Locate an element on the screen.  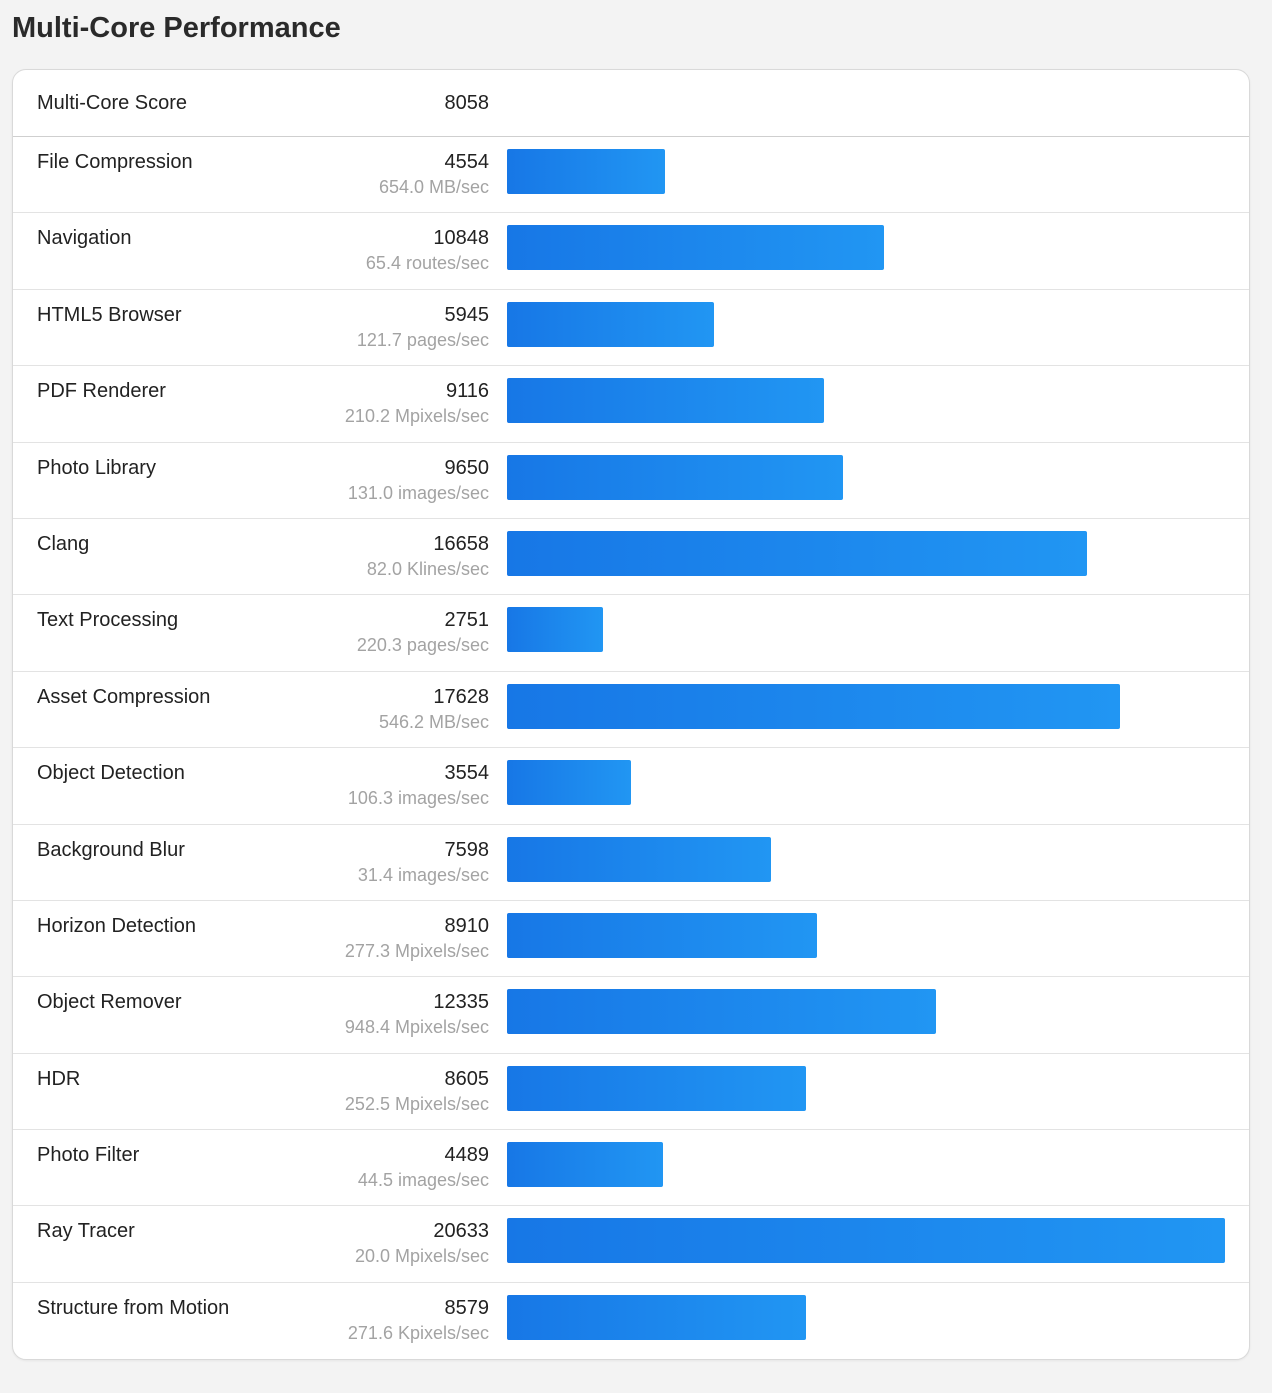
benchmark-score: 2751 is located at coordinates (467, 620).